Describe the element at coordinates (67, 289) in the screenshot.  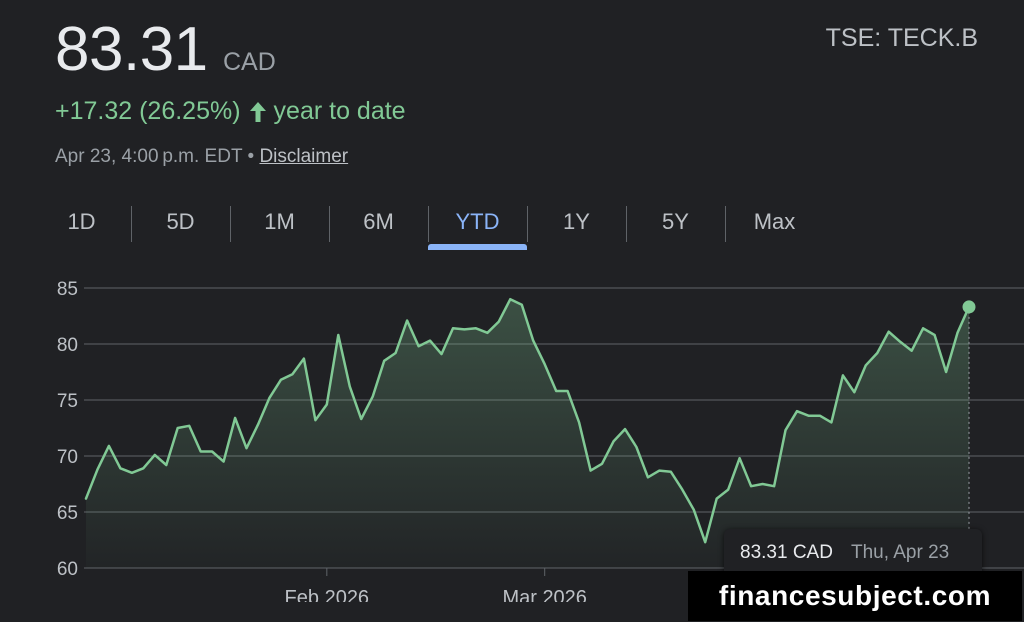
I see `y-tick-label: 85` at that location.